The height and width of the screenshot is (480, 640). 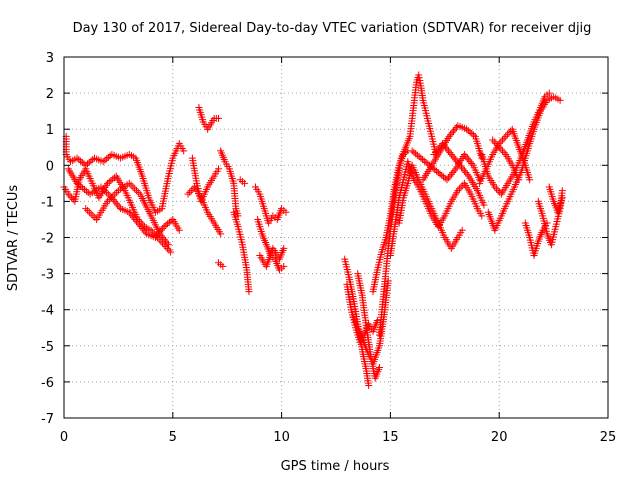 I want to click on y-tick-label: -7, so click(x=47, y=419).